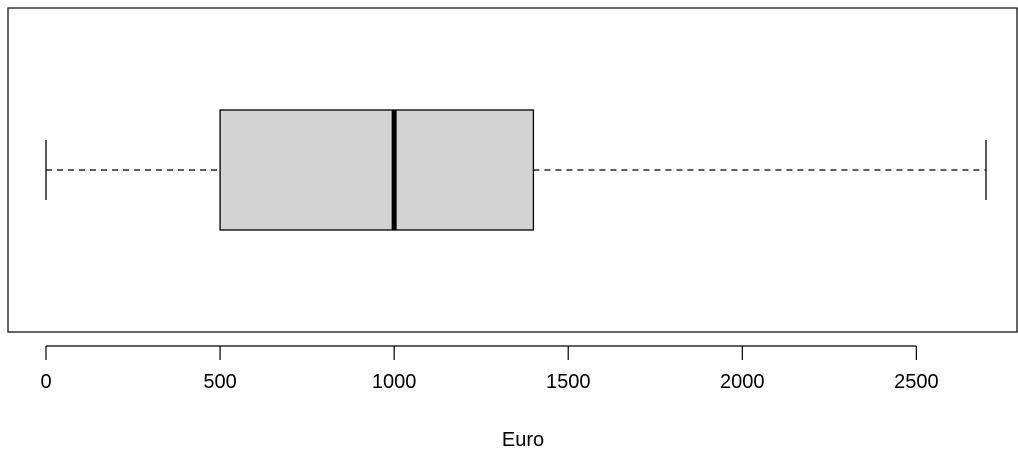 This screenshot has width=1018, height=454. What do you see at coordinates (45, 382) in the screenshot?
I see `x-tick-label: 0` at bounding box center [45, 382].